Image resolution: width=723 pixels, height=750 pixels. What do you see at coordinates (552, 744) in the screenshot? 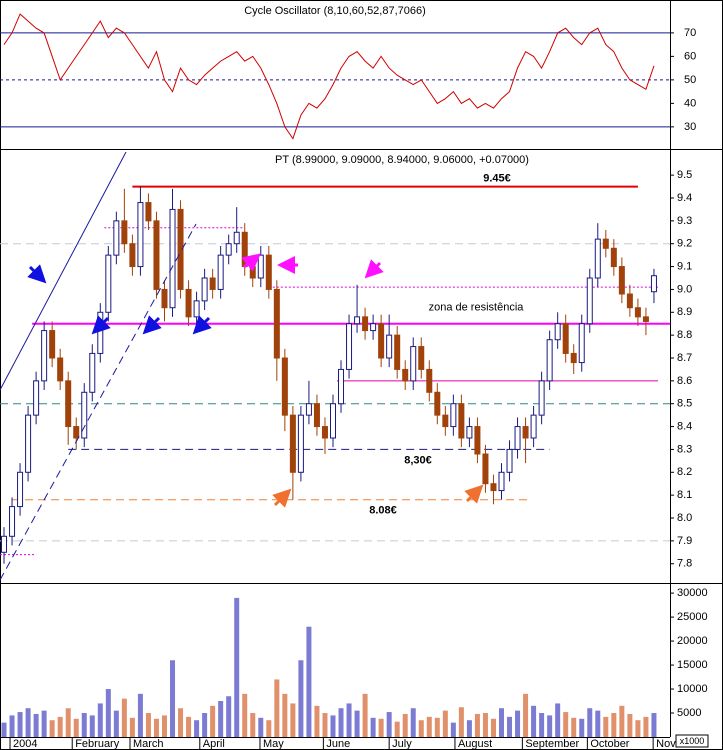
I see `x-tick-label: September` at bounding box center [552, 744].